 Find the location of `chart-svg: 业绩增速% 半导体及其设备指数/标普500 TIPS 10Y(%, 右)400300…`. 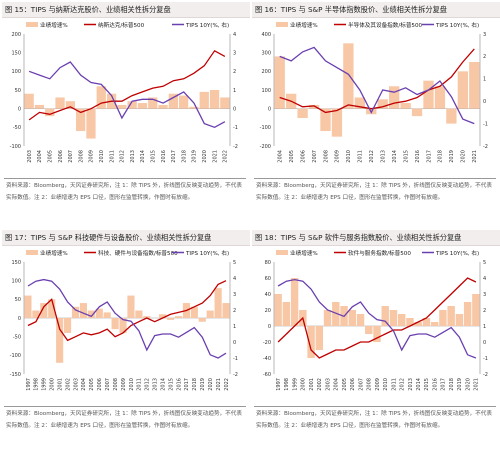

chart-svg: 业绩增速% 半导体及其设备指数/标普500 TIPS 10Y(%, 右)400300… is located at coordinates (374, 92).